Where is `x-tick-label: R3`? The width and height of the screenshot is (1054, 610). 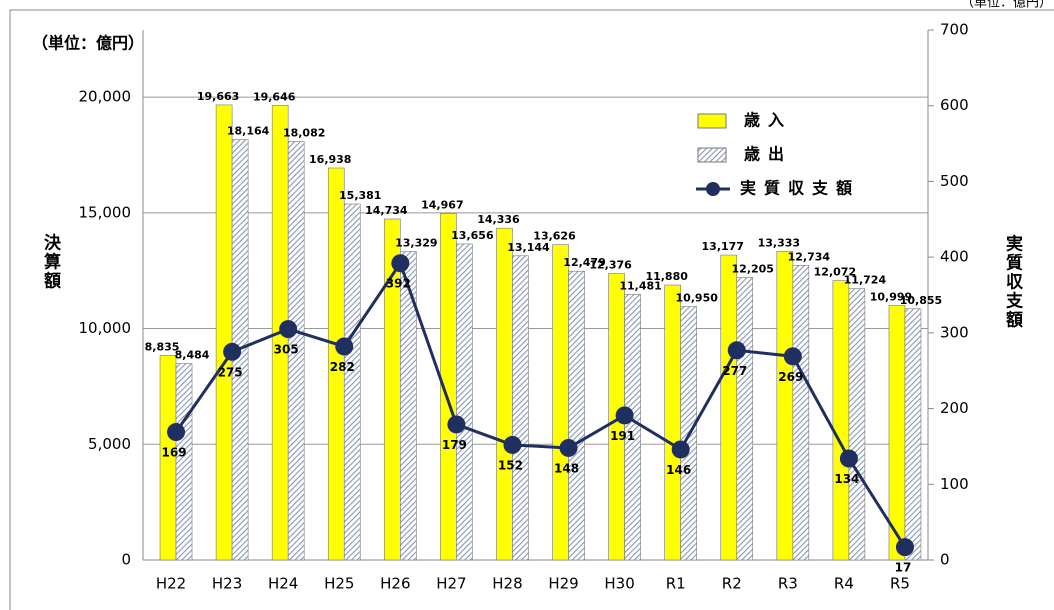 x-tick-label: R3 is located at coordinates (788, 584).